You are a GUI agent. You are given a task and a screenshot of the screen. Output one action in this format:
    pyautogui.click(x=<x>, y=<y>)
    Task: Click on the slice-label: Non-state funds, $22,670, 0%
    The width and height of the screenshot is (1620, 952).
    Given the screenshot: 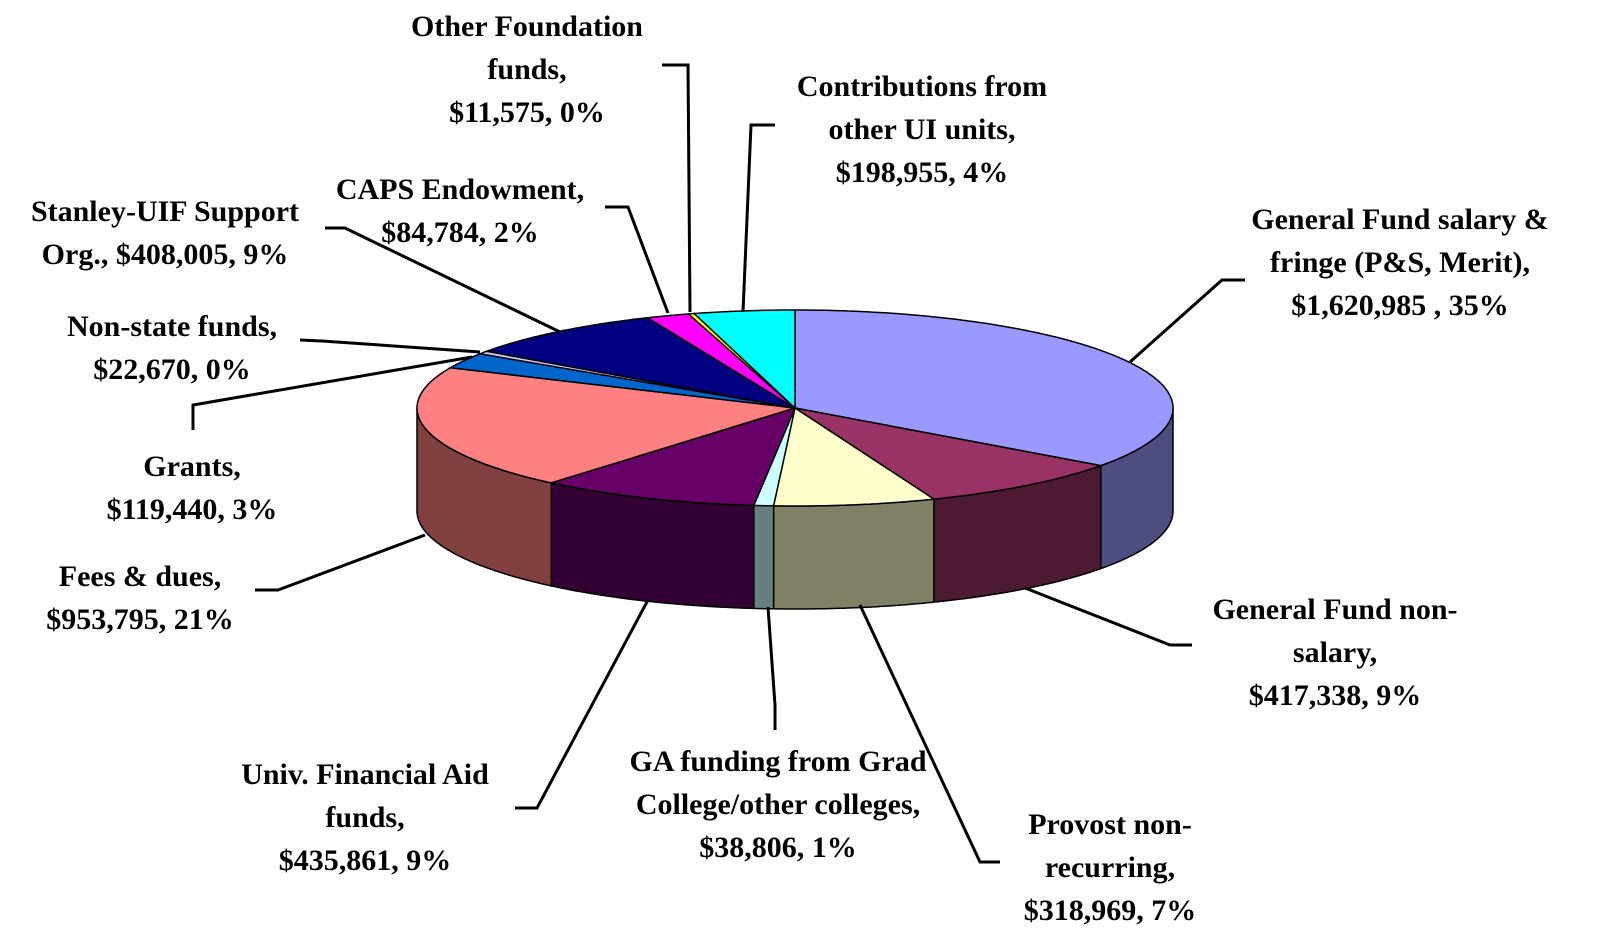 What is the action you would take?
    pyautogui.click(x=172, y=348)
    